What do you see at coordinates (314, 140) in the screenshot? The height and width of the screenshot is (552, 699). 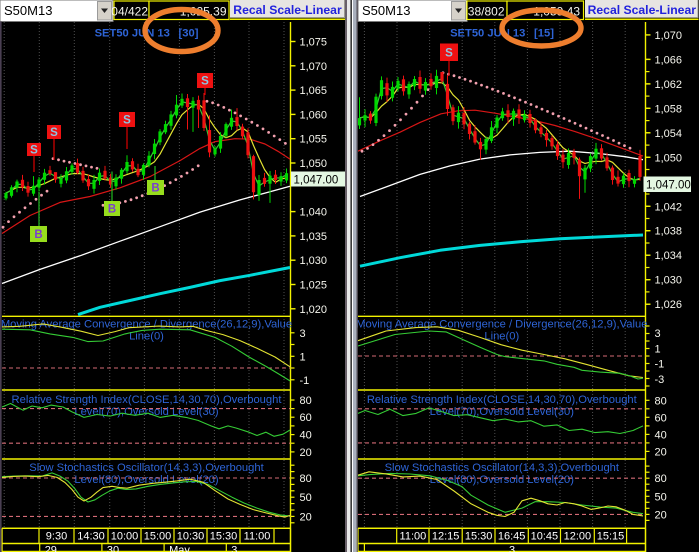 I see `svg-text: 1,055` at bounding box center [314, 140].